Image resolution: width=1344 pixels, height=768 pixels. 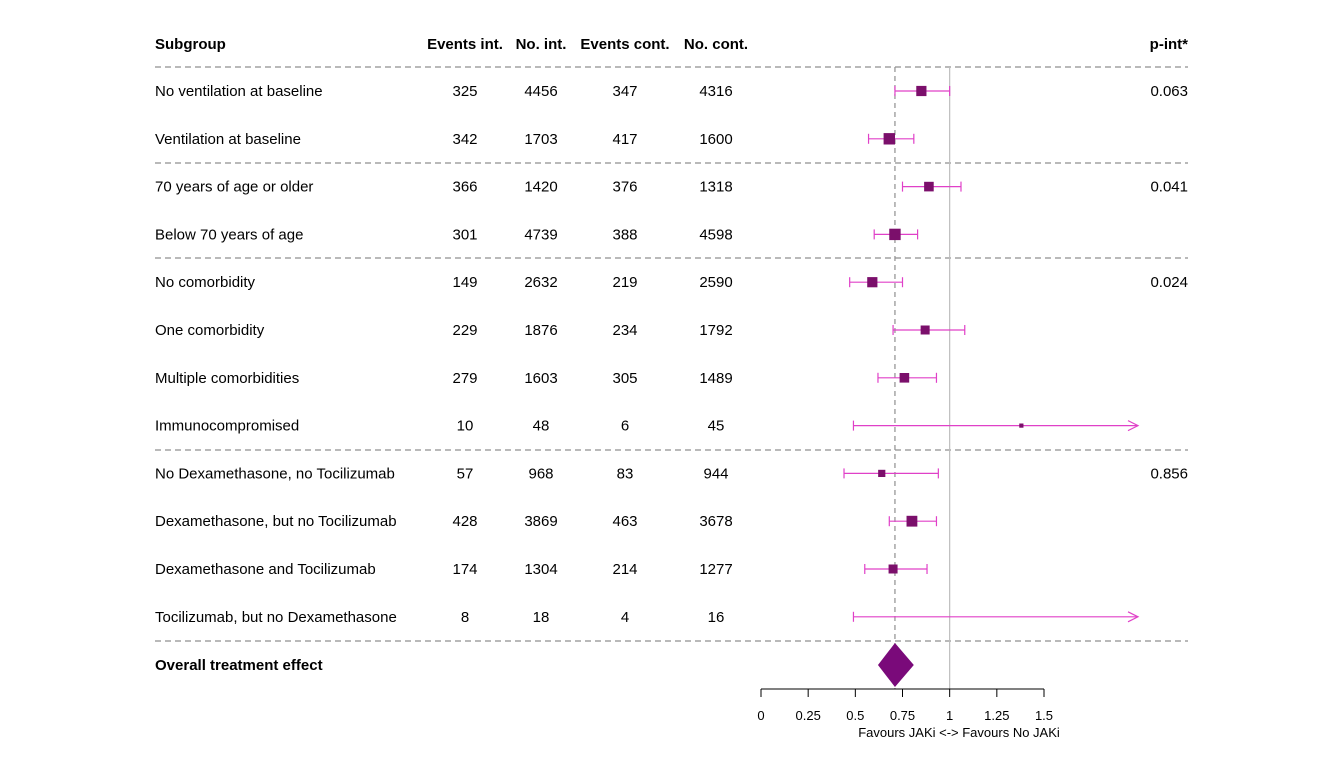 I want to click on cell-no-cont: 45, so click(x=716, y=426).